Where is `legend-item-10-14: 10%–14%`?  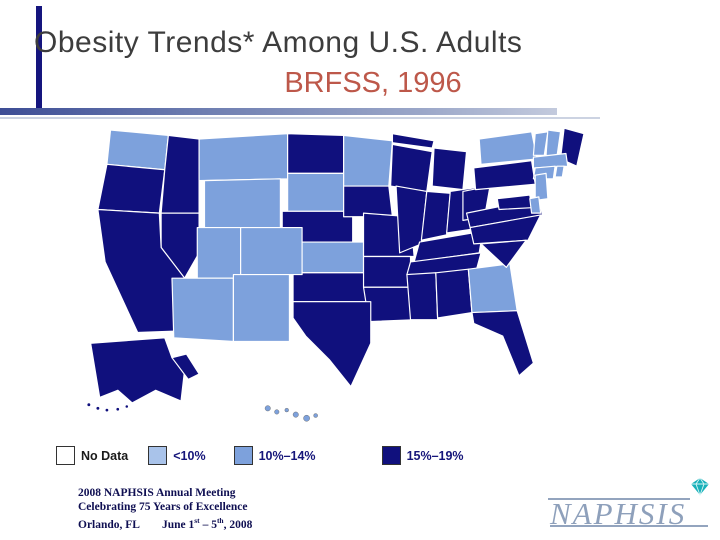 legend-item-10-14: 10%–14% is located at coordinates (274, 455).